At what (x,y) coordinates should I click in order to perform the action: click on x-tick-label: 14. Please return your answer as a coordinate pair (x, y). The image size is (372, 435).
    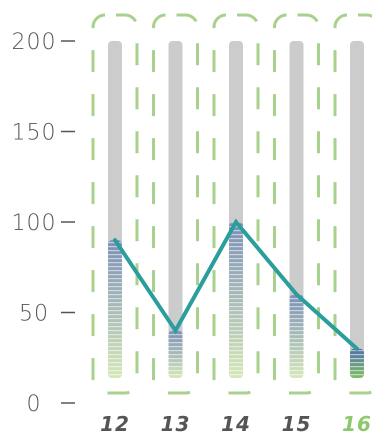
    Looking at the image, I should click on (236, 423).